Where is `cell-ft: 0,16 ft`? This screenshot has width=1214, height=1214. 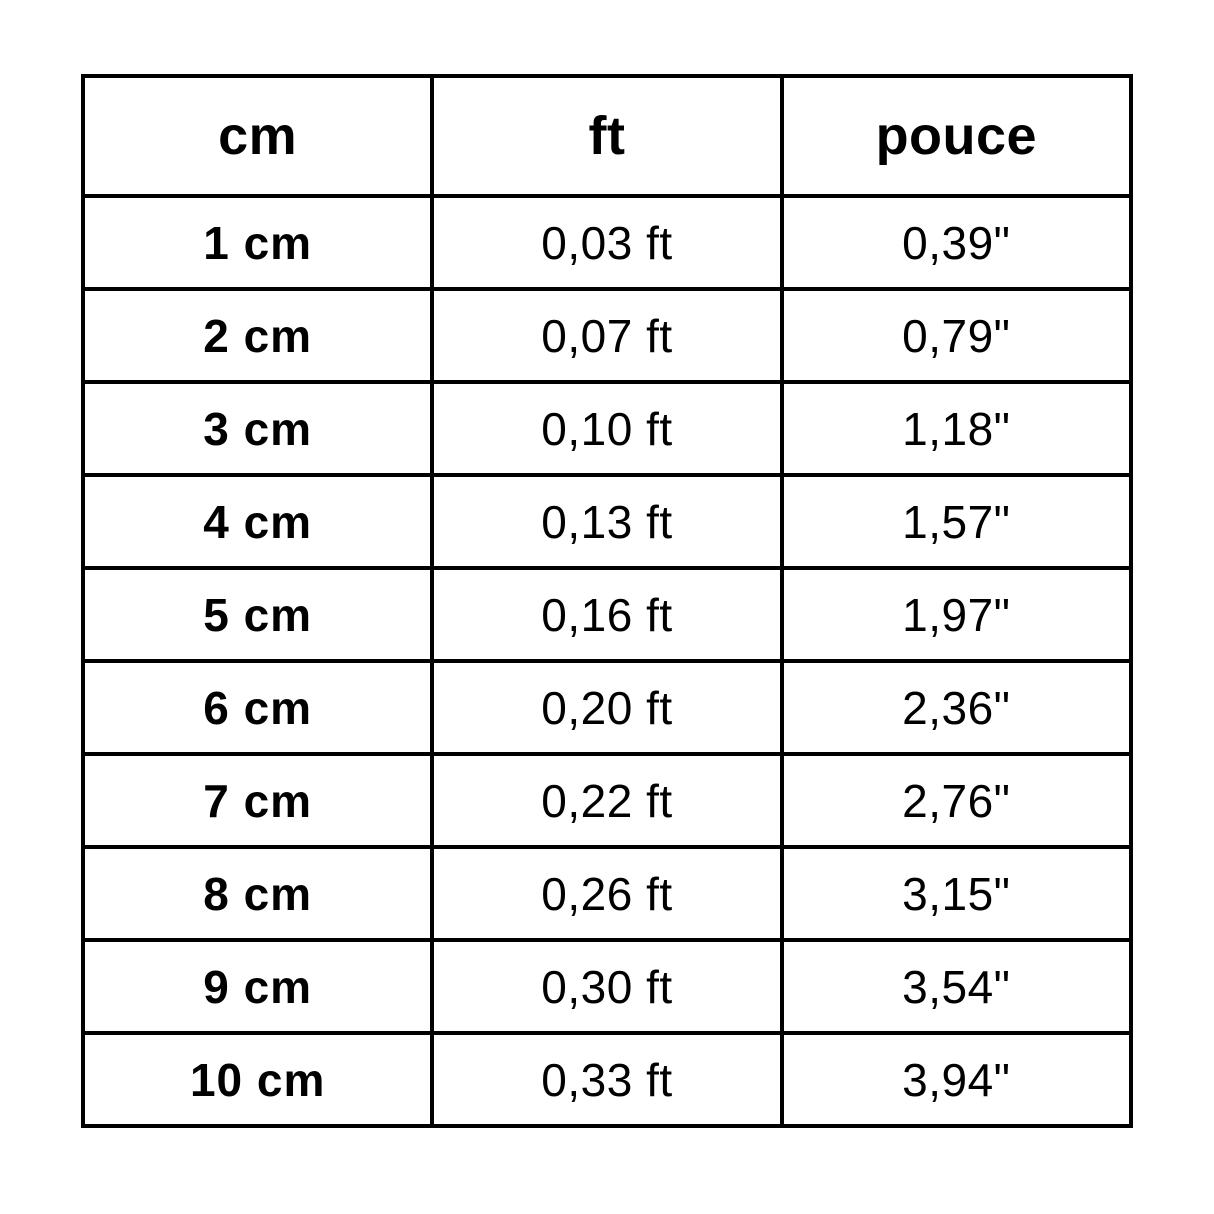
cell-ft: 0,16 ft is located at coordinates (607, 614).